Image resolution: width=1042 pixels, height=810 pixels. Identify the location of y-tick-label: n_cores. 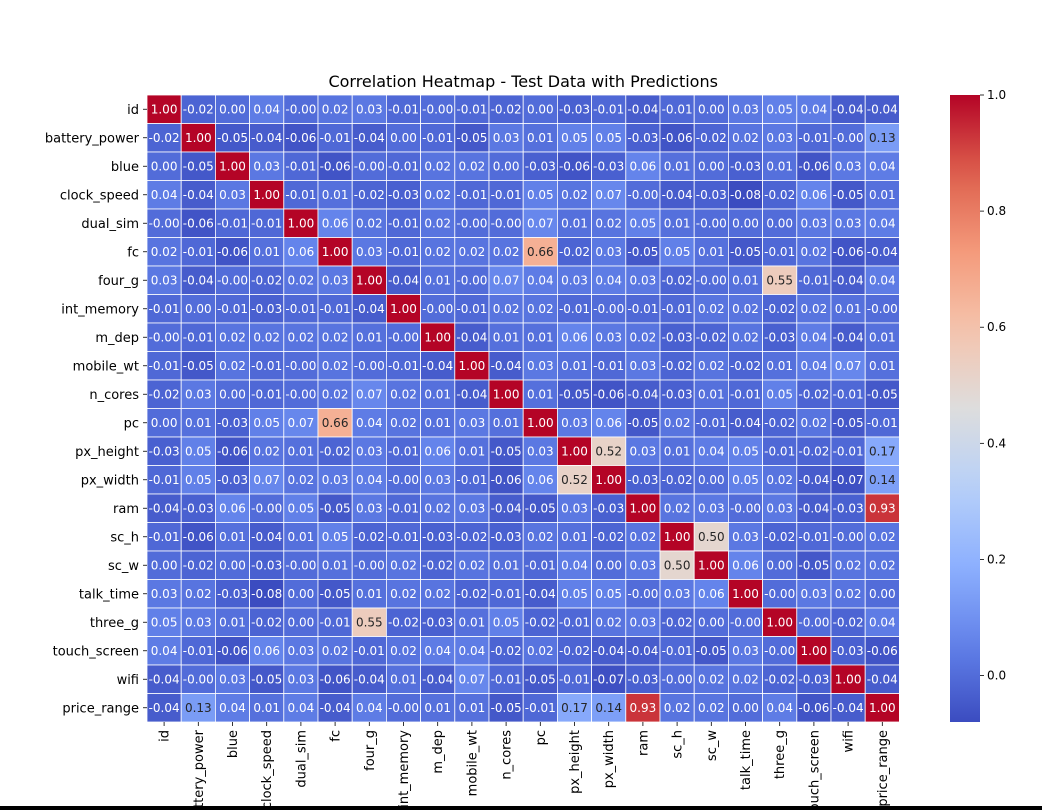
(114, 395).